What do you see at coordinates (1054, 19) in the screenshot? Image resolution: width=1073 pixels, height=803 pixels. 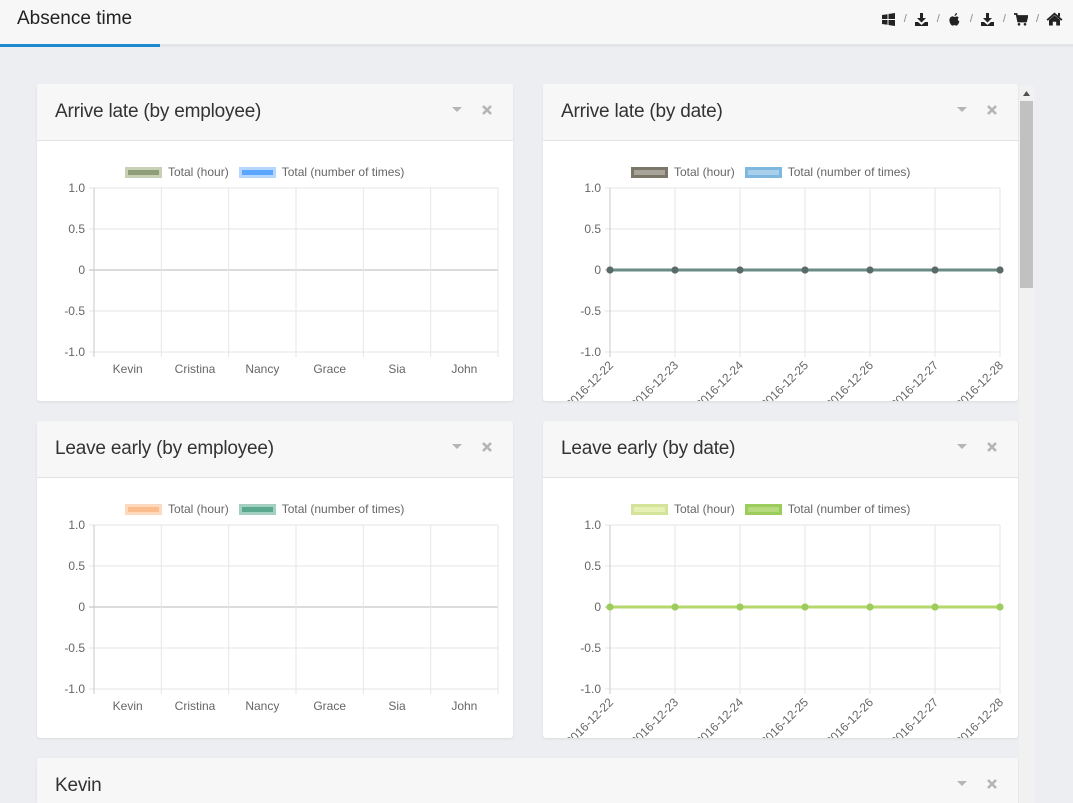 I see `home-icon` at bounding box center [1054, 19].